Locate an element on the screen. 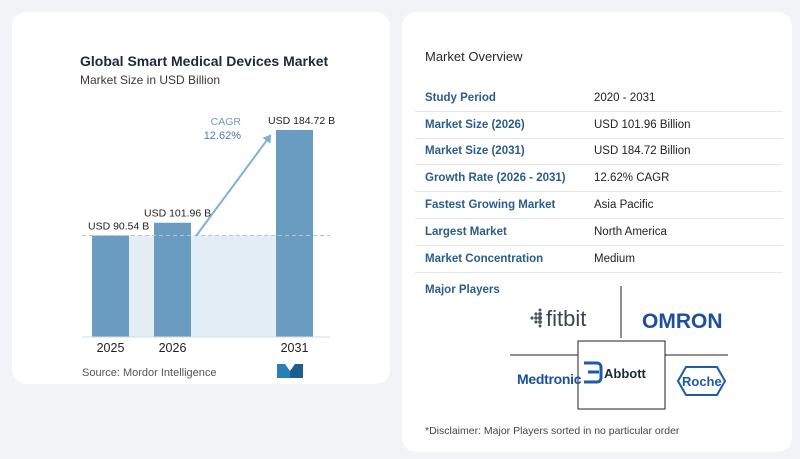  cagr-label: CAGR is located at coordinates (226, 122).